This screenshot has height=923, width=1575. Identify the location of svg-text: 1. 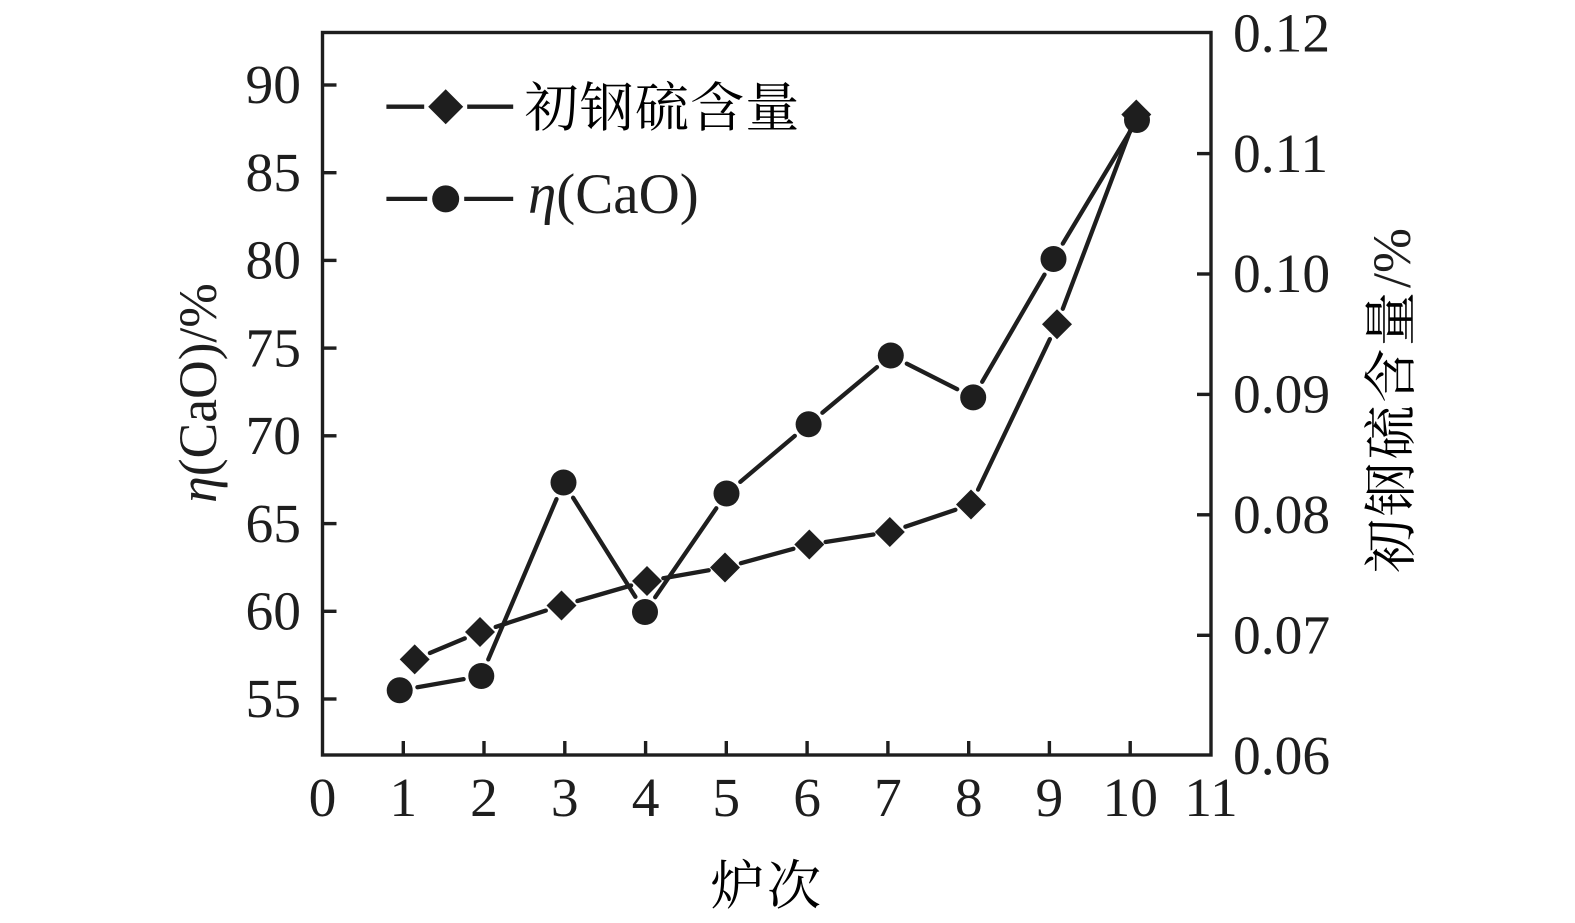
(403, 798).